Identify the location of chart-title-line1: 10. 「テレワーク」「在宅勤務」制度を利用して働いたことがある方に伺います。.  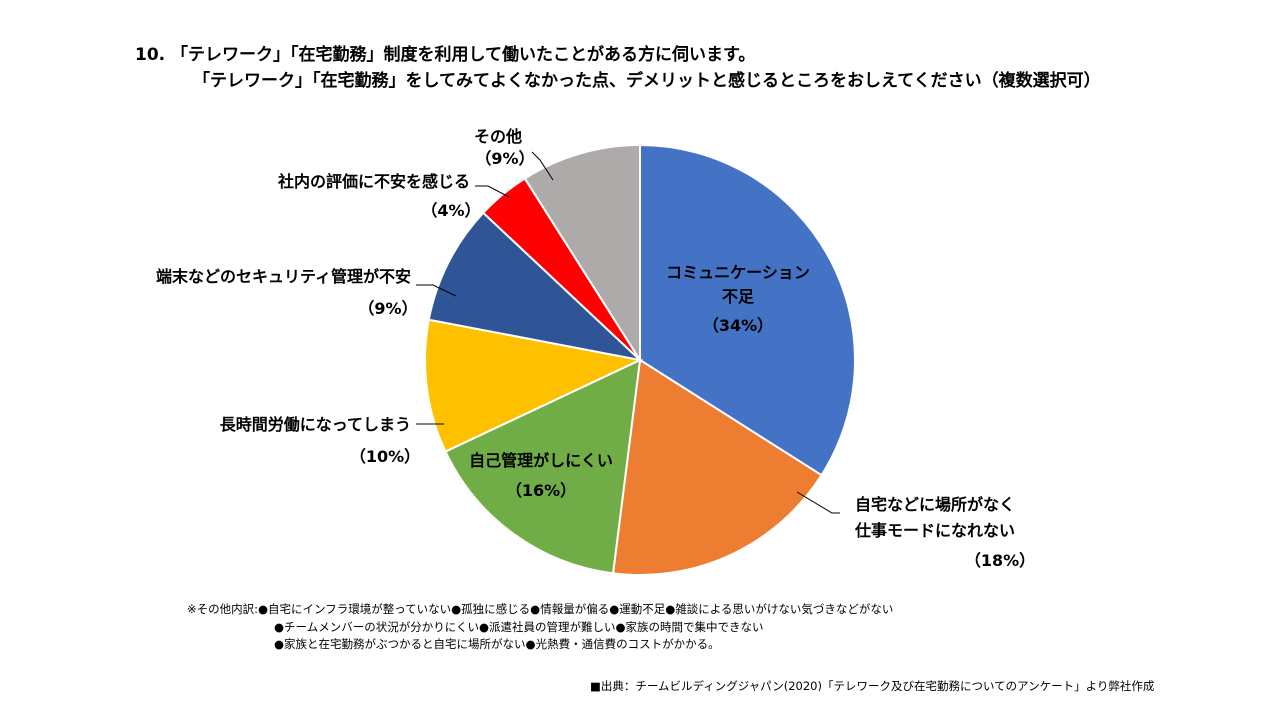
(445, 55).